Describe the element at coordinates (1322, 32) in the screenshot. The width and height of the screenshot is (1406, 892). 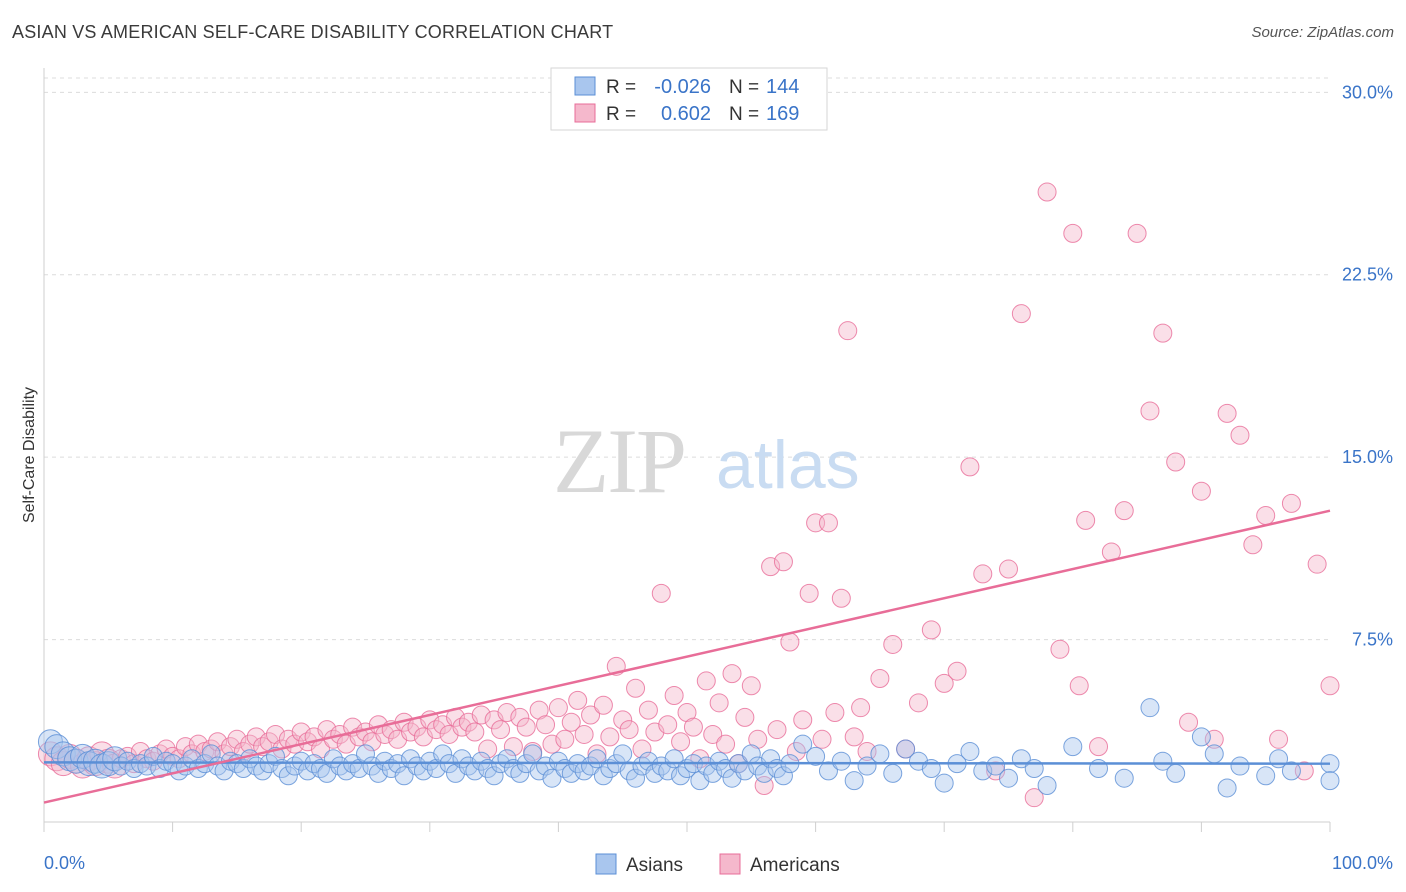
I see `source-label: Source: ZipAtlas.com` at that location.